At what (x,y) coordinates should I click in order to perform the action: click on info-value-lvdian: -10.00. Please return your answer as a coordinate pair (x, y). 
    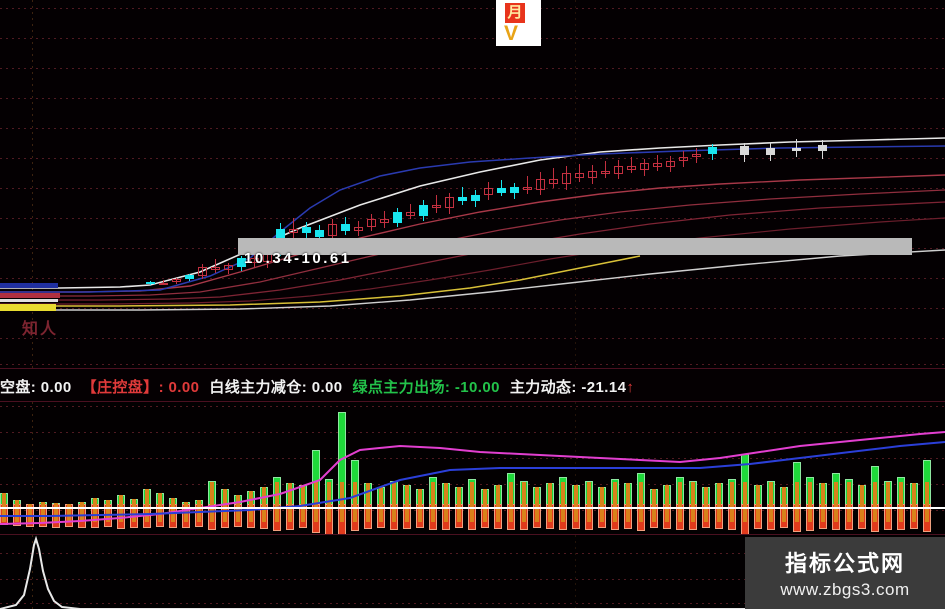
    Looking at the image, I should click on (477, 387).